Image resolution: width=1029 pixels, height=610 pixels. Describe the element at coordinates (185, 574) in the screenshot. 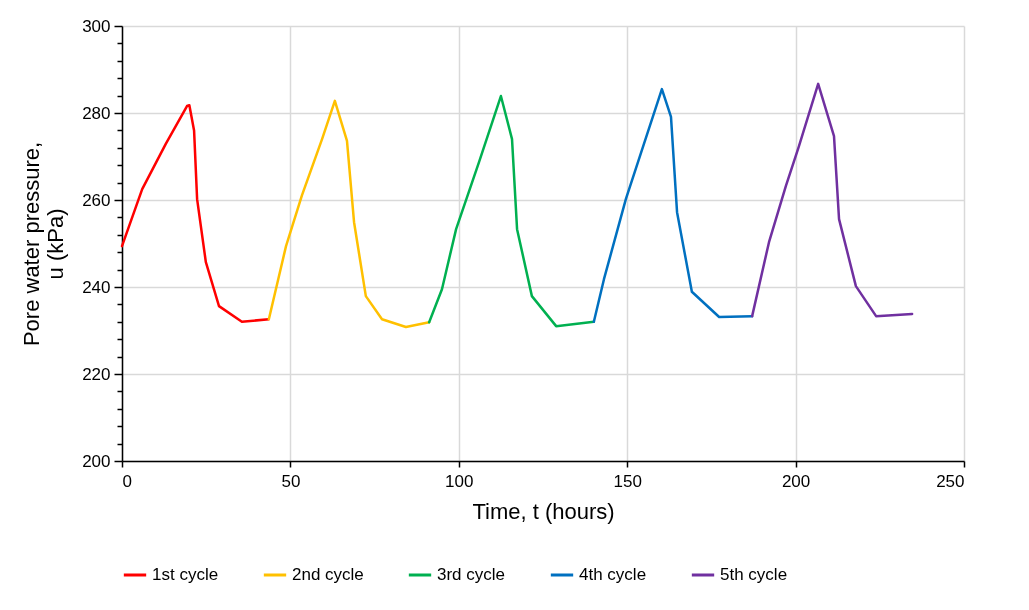

I see `legend-label: 1st cycle` at that location.